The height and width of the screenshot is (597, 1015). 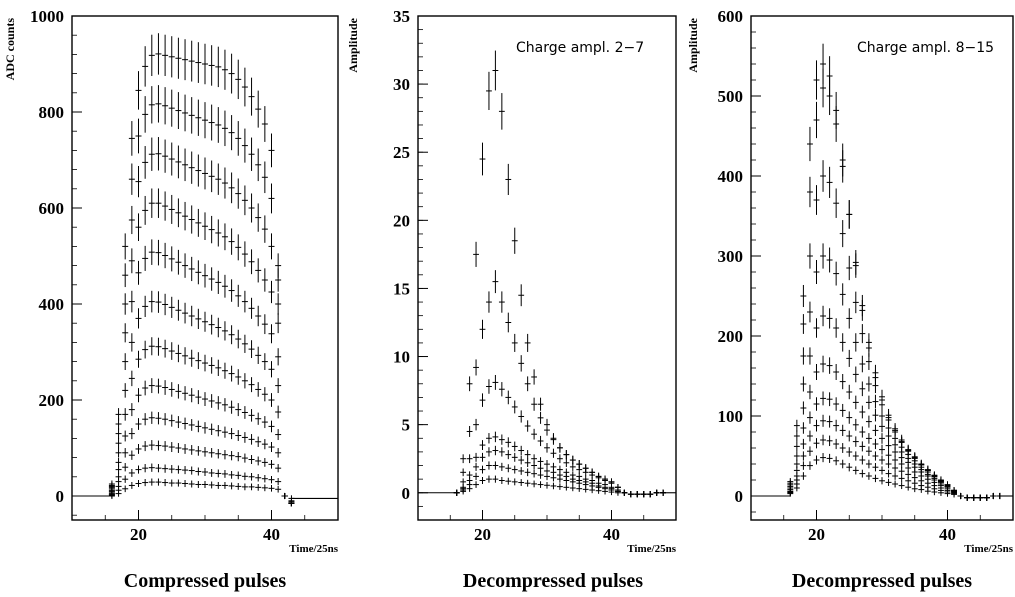 What do you see at coordinates (406, 425) in the screenshot?
I see `y-tick-label: 5` at bounding box center [406, 425].